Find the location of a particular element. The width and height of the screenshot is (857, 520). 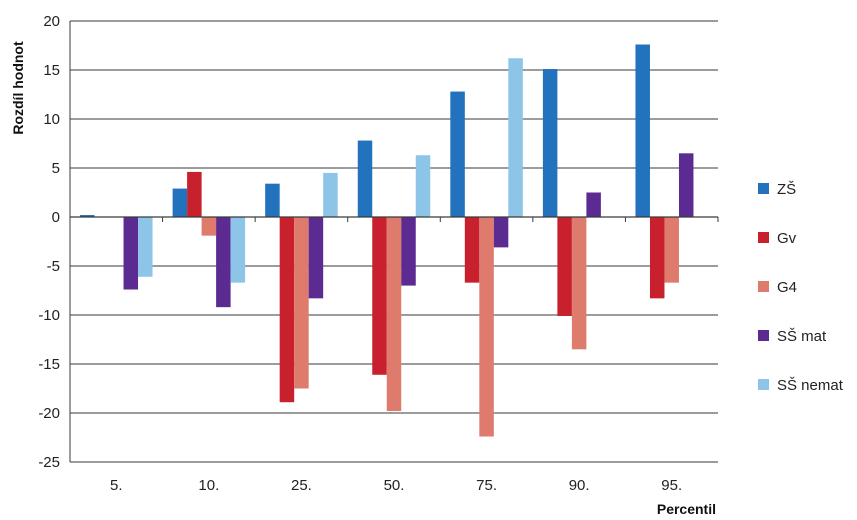

legend: ZŠ Gv G4 SŠ mat SŠ nemat is located at coordinates (801, 287).